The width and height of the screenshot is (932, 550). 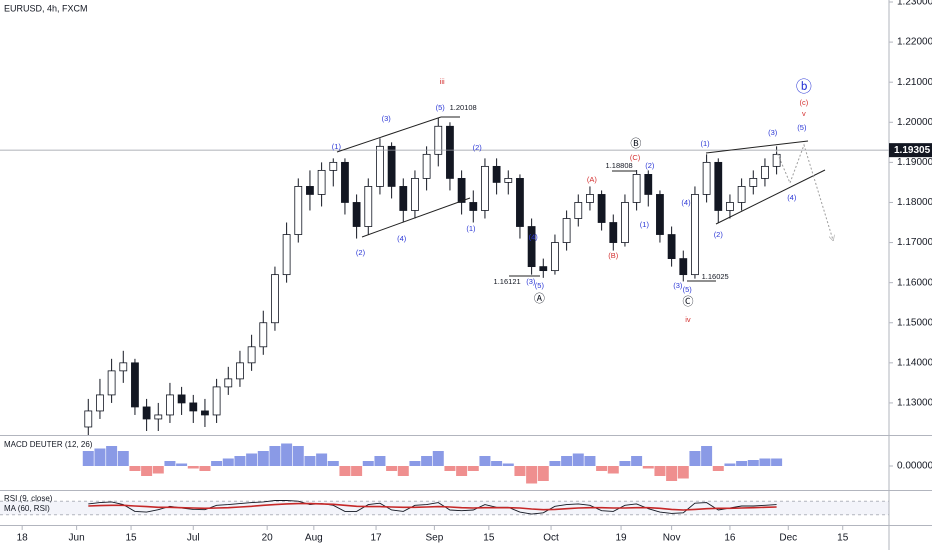 I want to click on y-tick-label: 1.18000, so click(x=914, y=202).